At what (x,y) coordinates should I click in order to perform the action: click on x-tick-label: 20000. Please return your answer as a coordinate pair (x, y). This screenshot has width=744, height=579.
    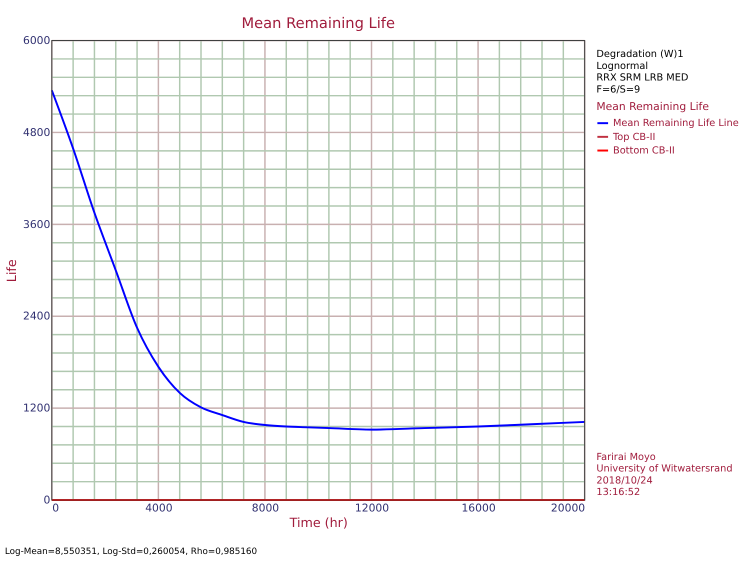
    Looking at the image, I should click on (568, 507).